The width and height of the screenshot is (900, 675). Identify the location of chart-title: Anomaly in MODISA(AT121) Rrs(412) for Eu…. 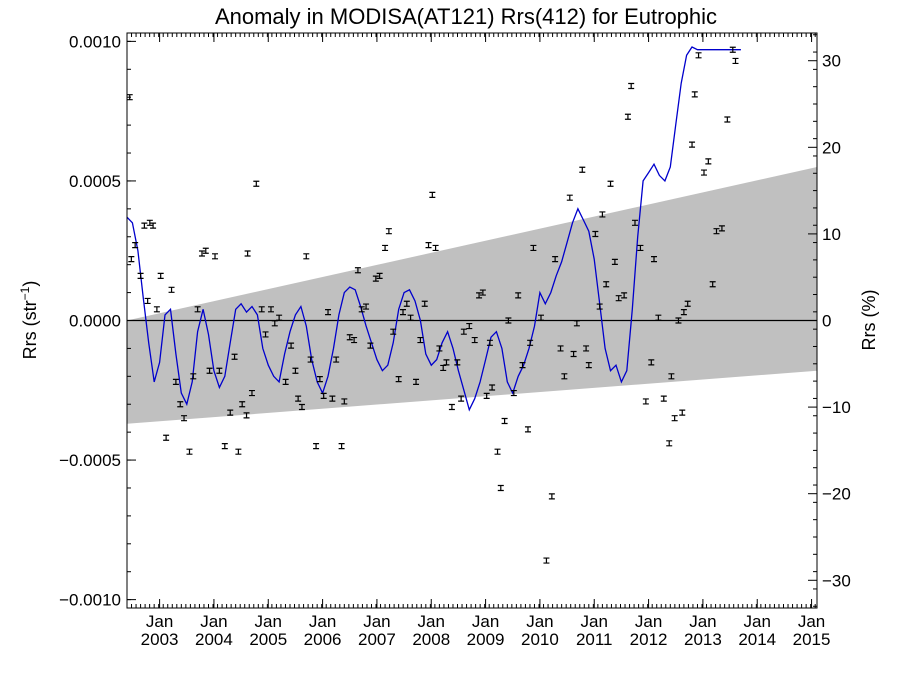
(466, 16).